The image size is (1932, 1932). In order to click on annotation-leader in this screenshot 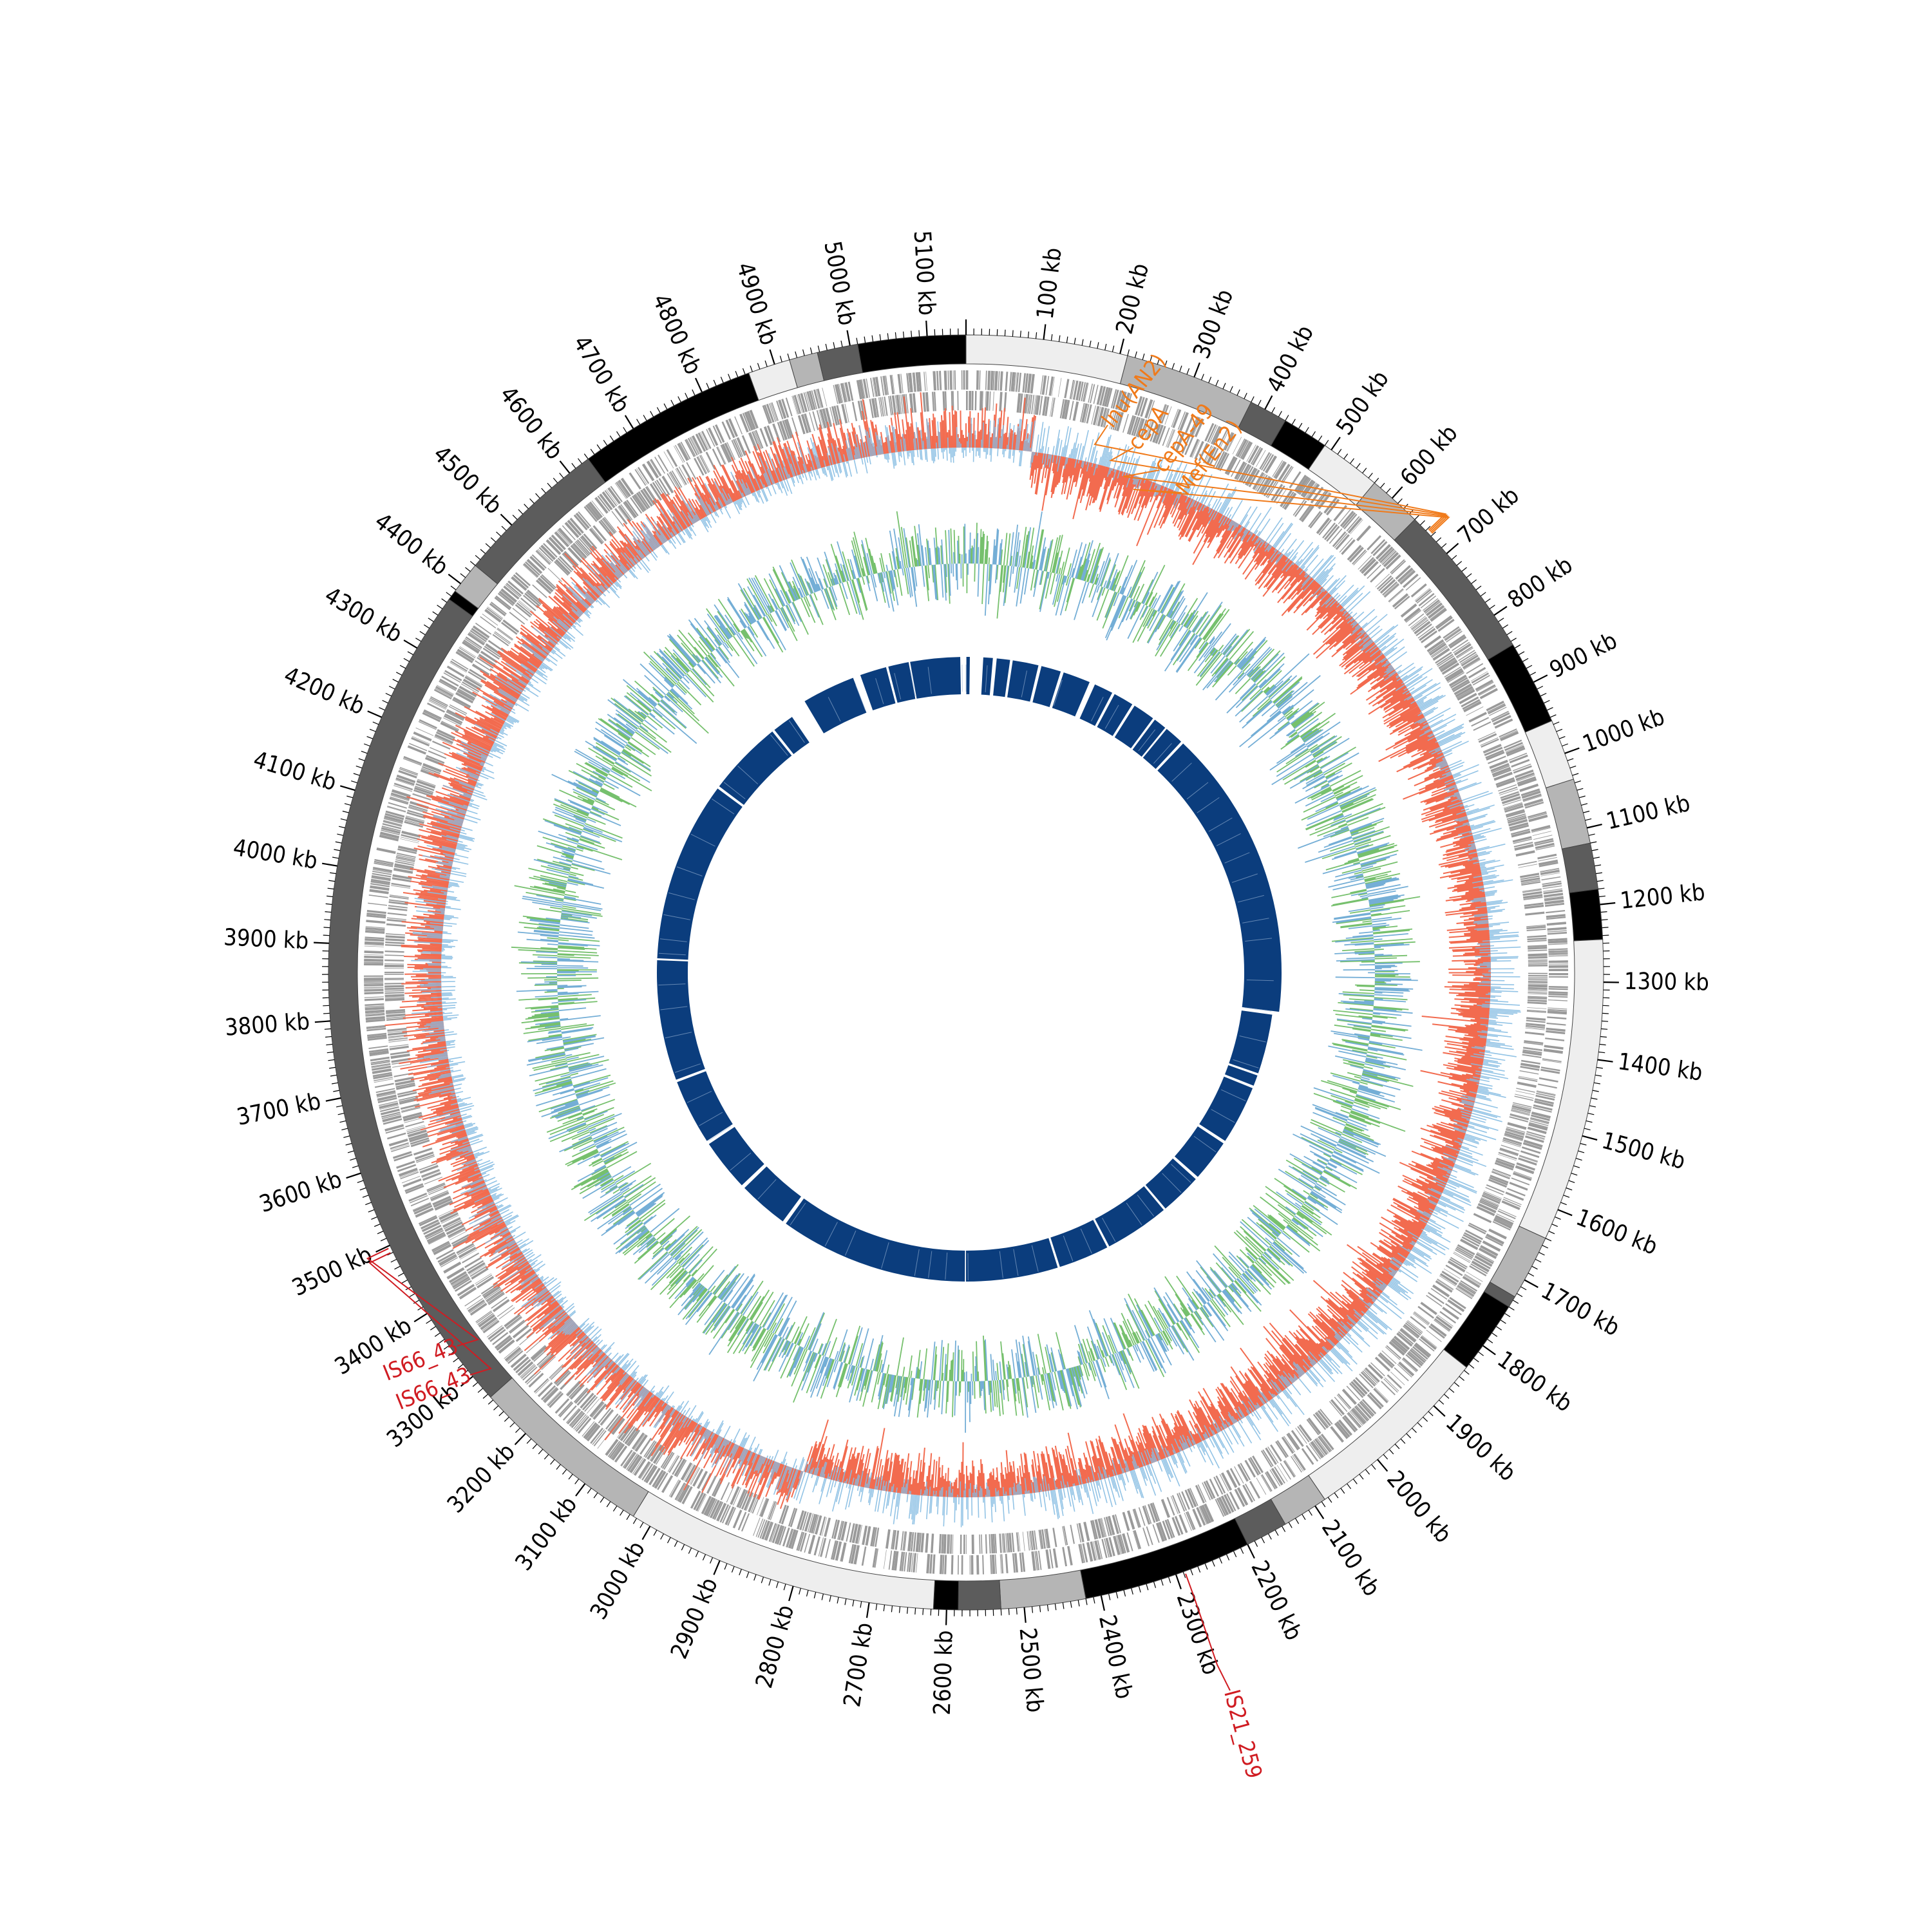, I will do `click(1278, 490)`.